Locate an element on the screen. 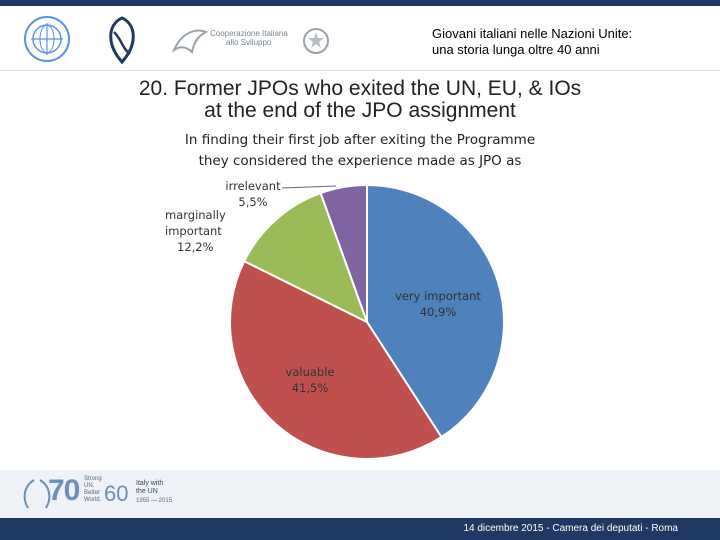  pie-label-valuable: valuable 41,5% is located at coordinates (310, 380).